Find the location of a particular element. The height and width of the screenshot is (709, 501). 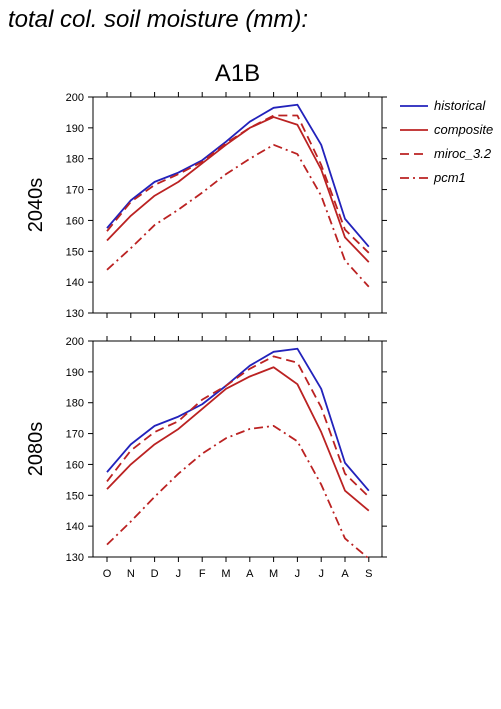

legend-label: composite is located at coordinates (463, 129).